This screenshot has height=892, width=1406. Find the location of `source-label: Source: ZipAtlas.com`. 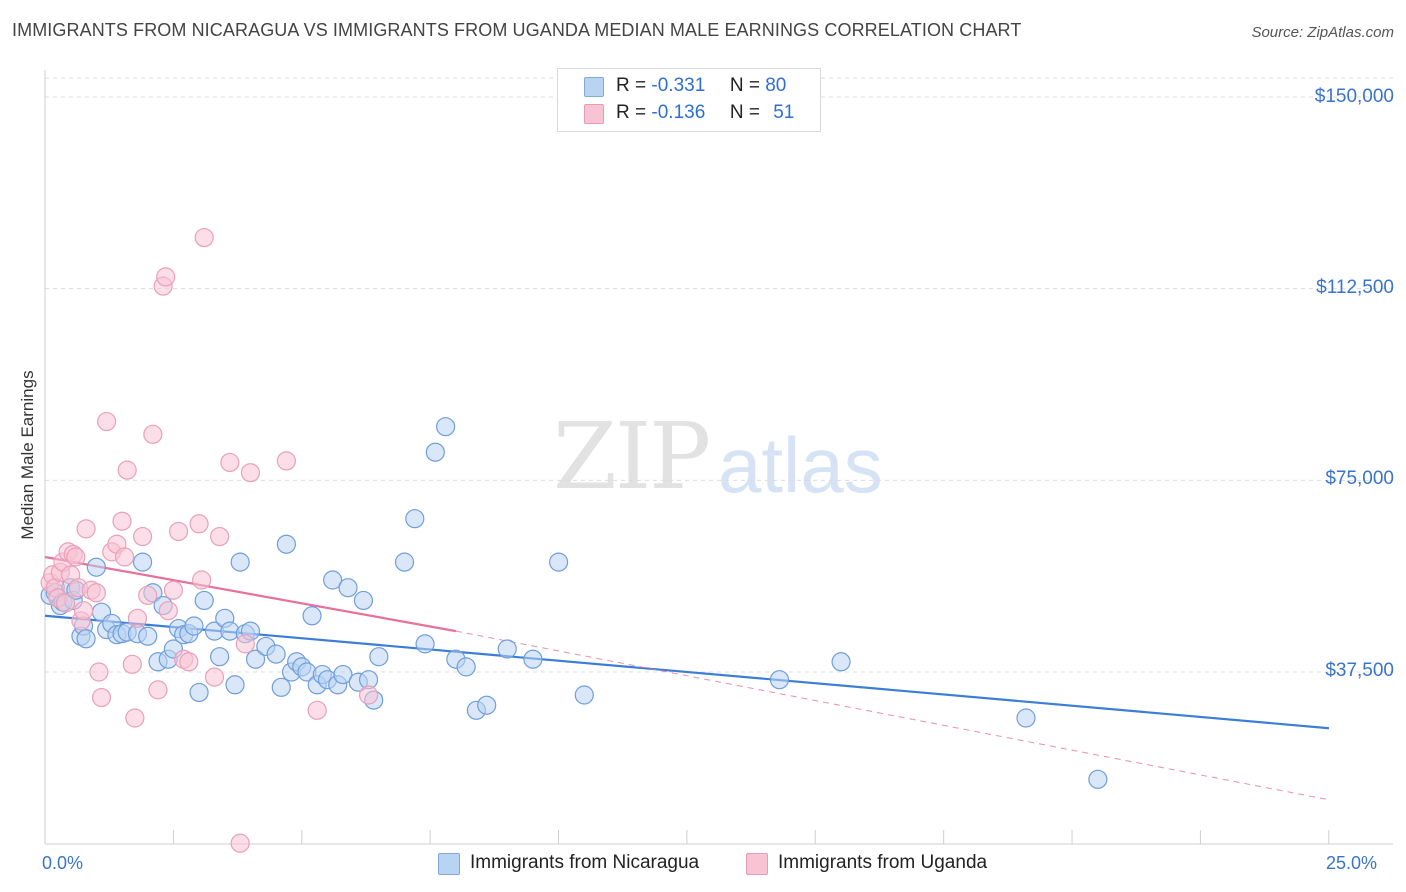

source-label: Source: ZipAtlas.com is located at coordinates (1322, 32).